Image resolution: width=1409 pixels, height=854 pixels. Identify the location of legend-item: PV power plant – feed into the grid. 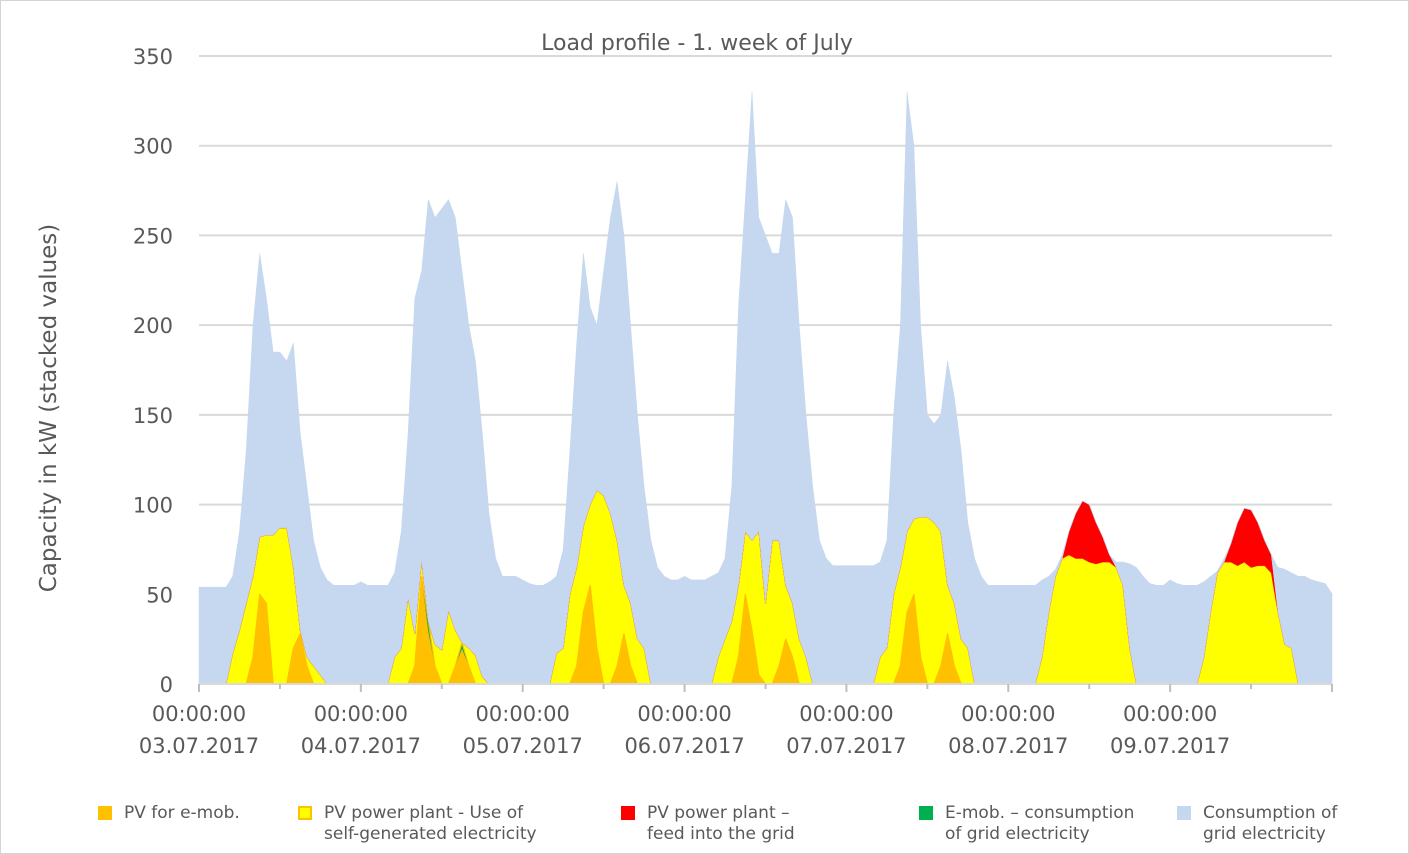
(708, 824).